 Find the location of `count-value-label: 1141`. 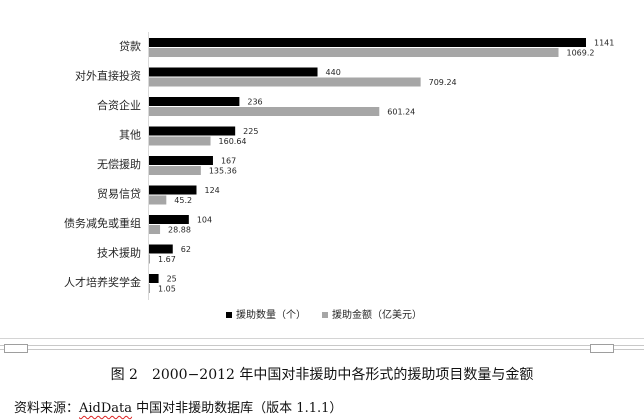

count-value-label: 1141 is located at coordinates (604, 43).